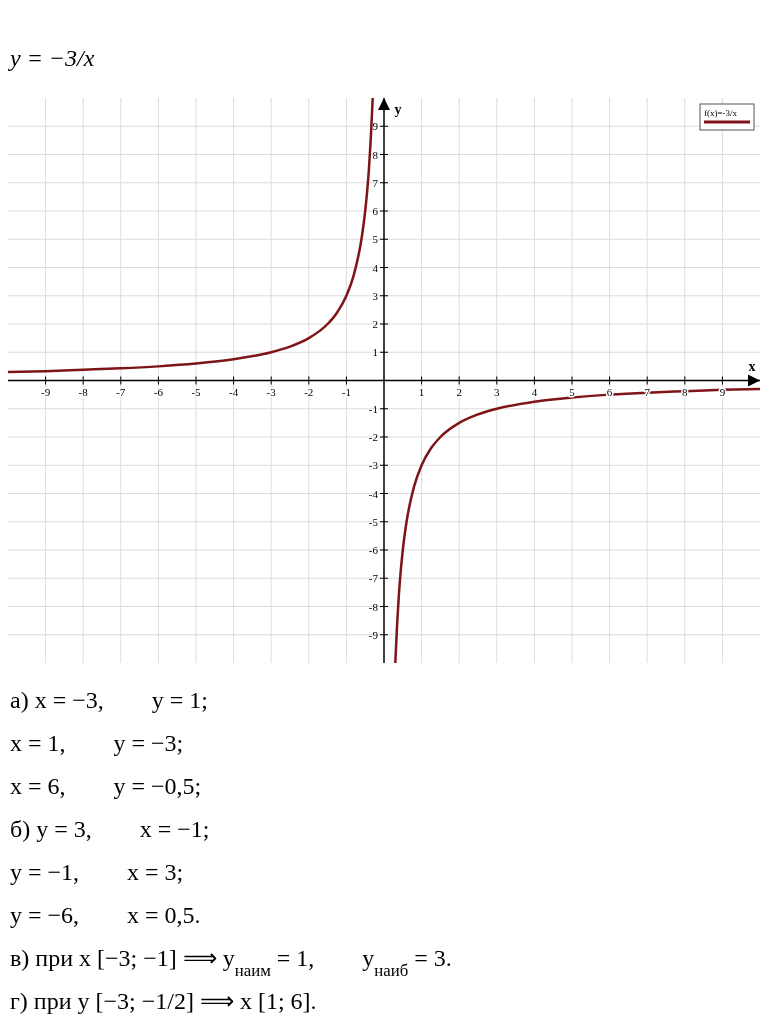 Image resolution: width=768 pixels, height=1024 pixels. Describe the element at coordinates (375, 267) in the screenshot. I see `y-tick-label: 4` at that location.